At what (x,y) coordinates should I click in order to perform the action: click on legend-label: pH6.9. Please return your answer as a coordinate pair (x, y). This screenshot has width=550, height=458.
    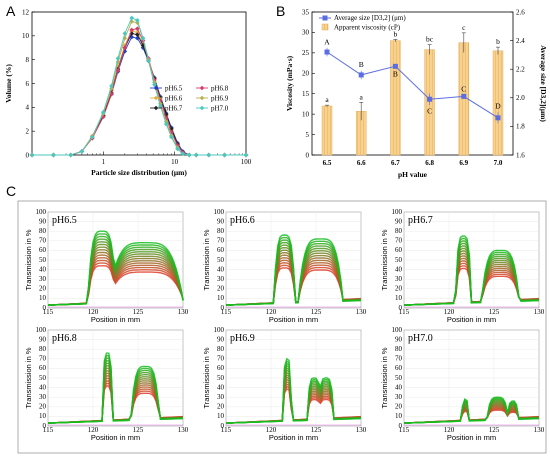
    Looking at the image, I should click on (220, 98).